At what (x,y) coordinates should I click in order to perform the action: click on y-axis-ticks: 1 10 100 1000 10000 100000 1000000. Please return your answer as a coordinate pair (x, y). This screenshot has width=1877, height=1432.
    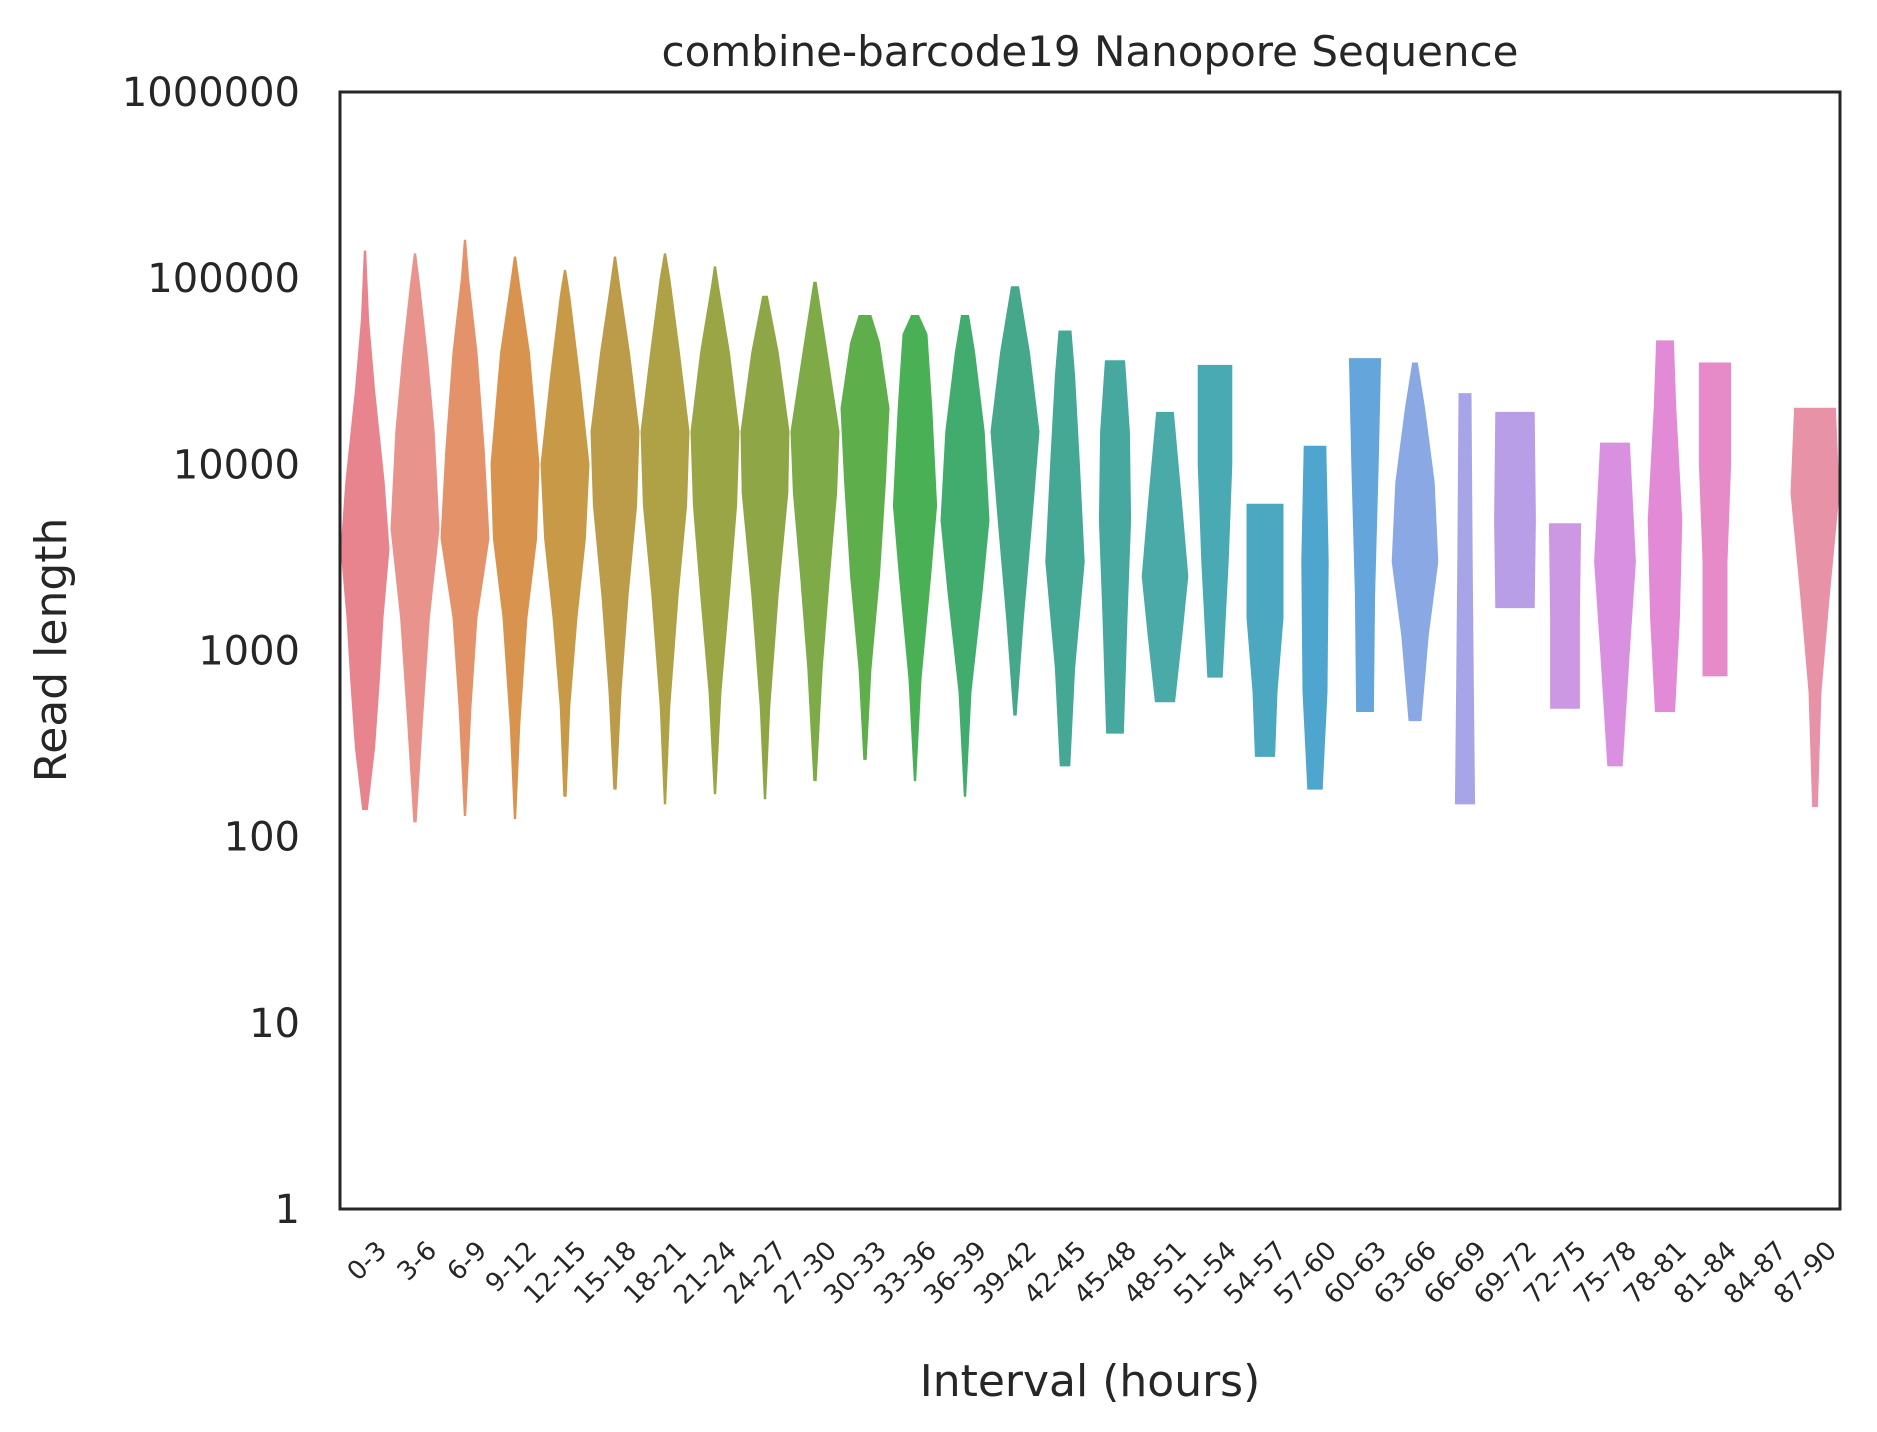
    Looking at the image, I should click on (211, 651).